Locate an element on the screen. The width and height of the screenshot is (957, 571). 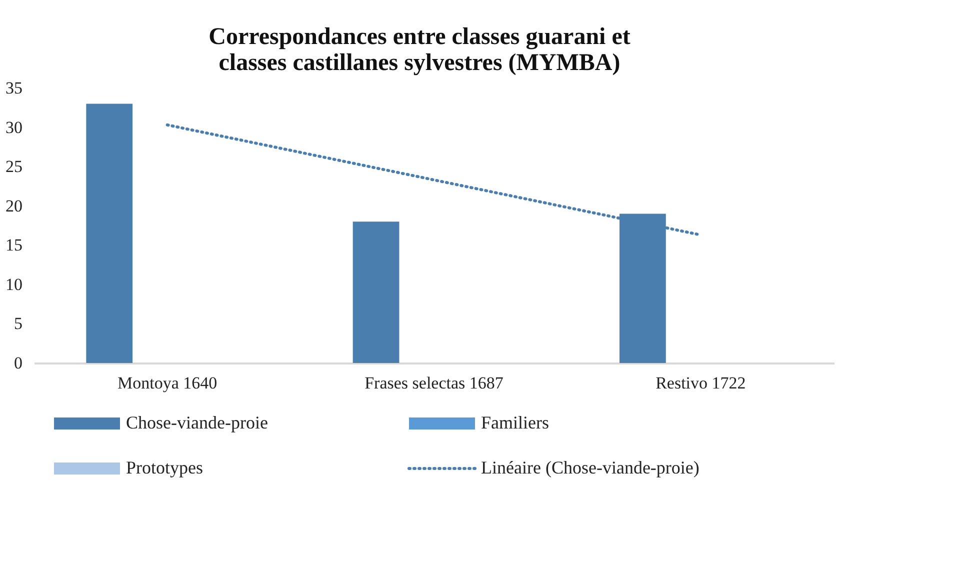
x-tick-label: Restivo 1722 is located at coordinates (701, 383).